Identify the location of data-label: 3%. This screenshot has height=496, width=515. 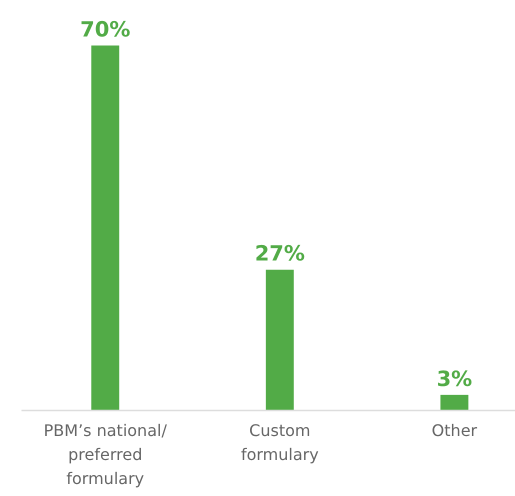
(454, 378).